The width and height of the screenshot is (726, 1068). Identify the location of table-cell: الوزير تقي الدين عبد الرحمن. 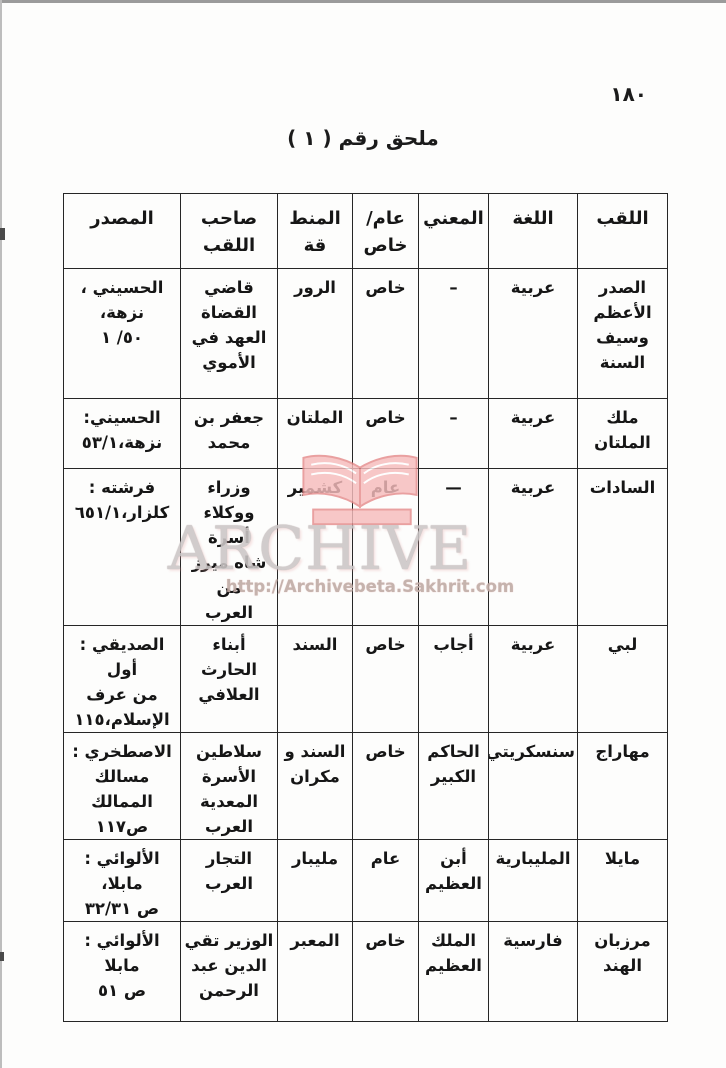
(229, 971).